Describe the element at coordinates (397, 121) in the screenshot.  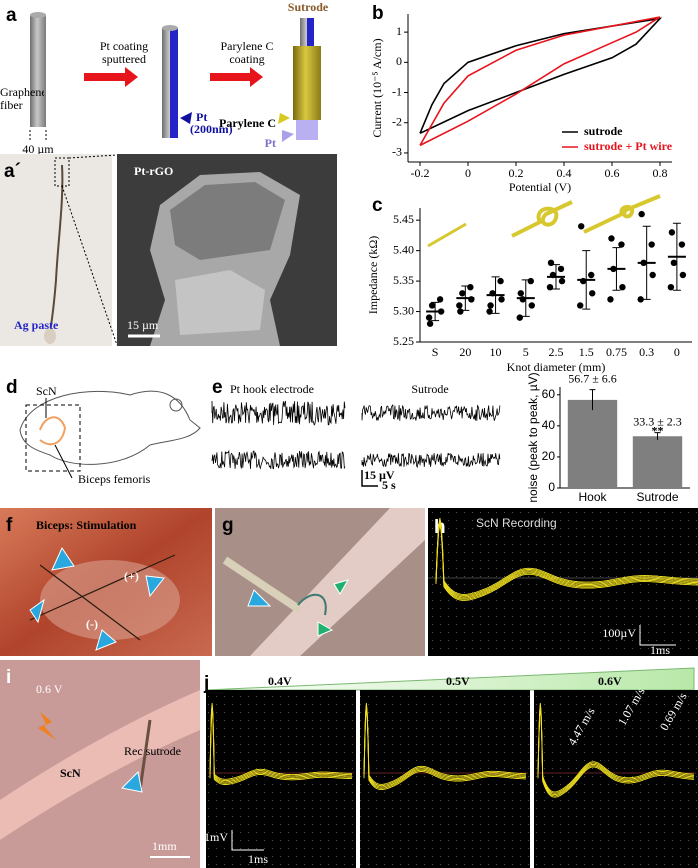
I see `y-tick-label: -2` at that location.